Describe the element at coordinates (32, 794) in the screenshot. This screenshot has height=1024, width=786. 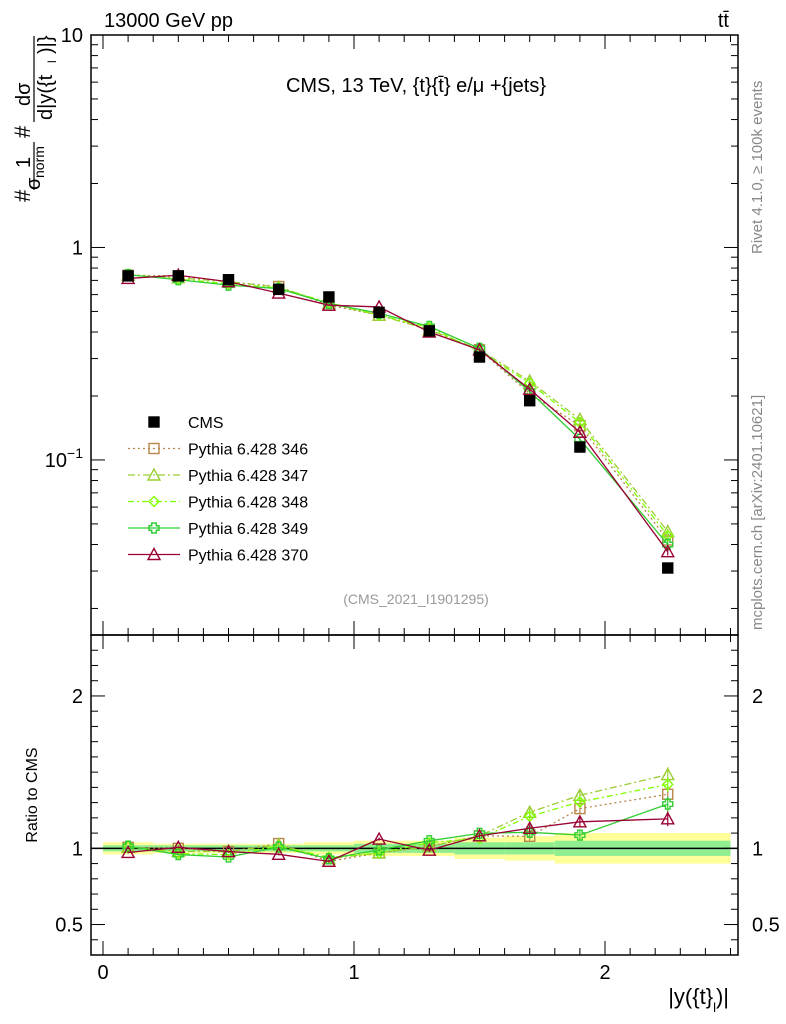
I see `ratio-y-axis-label: Ratio to CMS` at that location.